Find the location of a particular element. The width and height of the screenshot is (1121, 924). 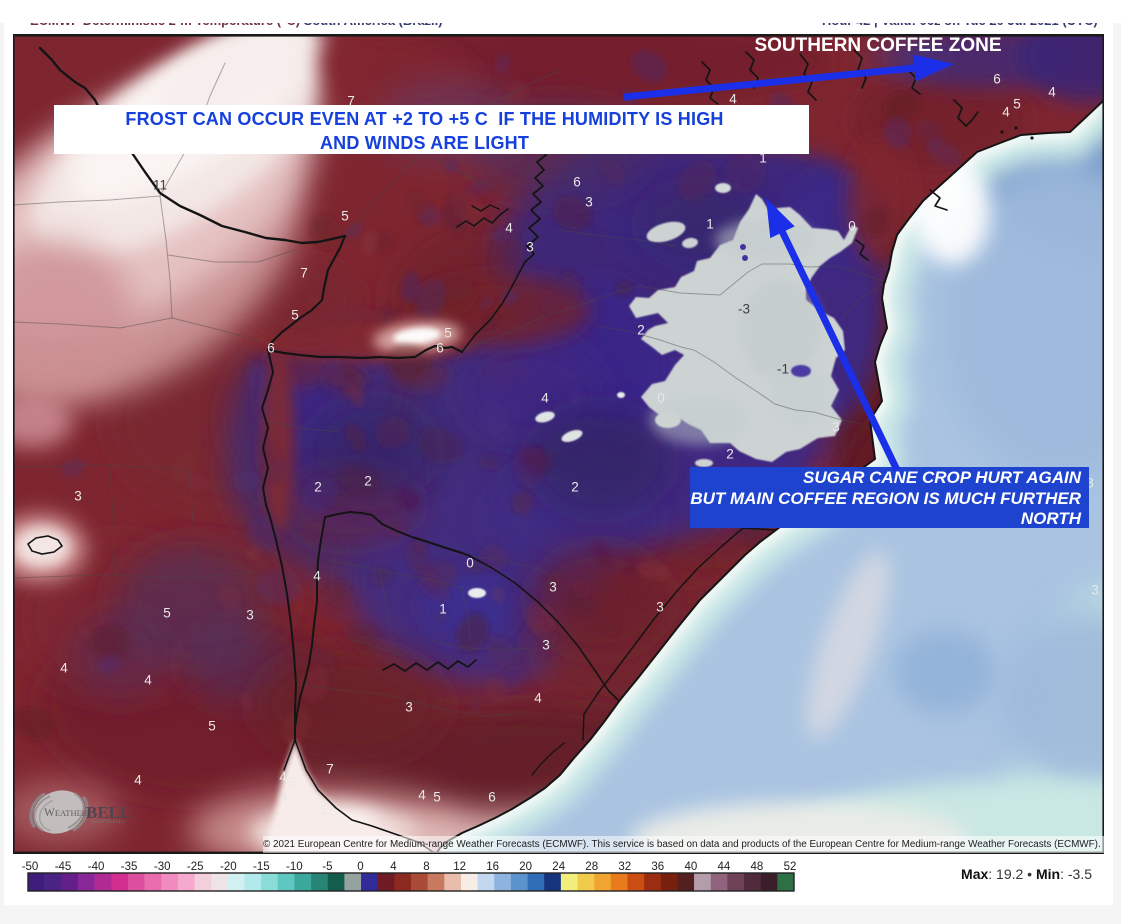

svg-text: 28 is located at coordinates (591, 867).